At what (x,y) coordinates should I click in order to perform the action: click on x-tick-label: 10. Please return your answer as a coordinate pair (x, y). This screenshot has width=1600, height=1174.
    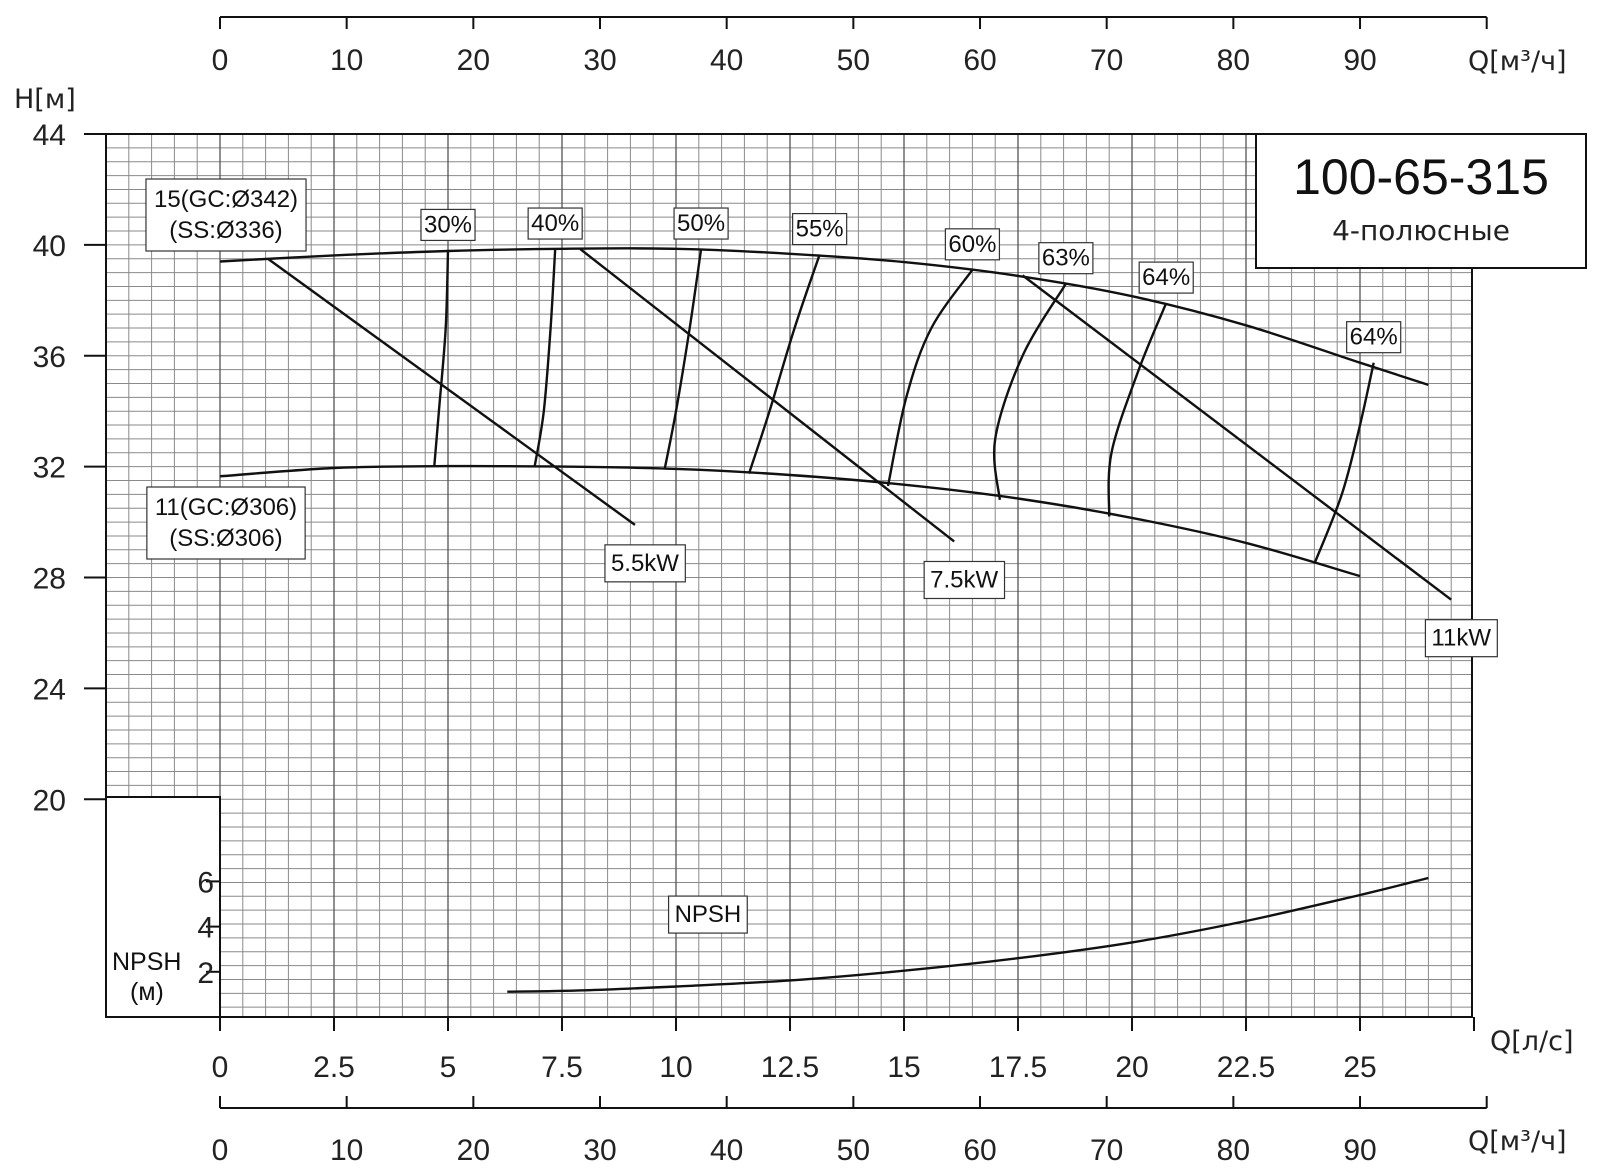
    Looking at the image, I should click on (675, 1067).